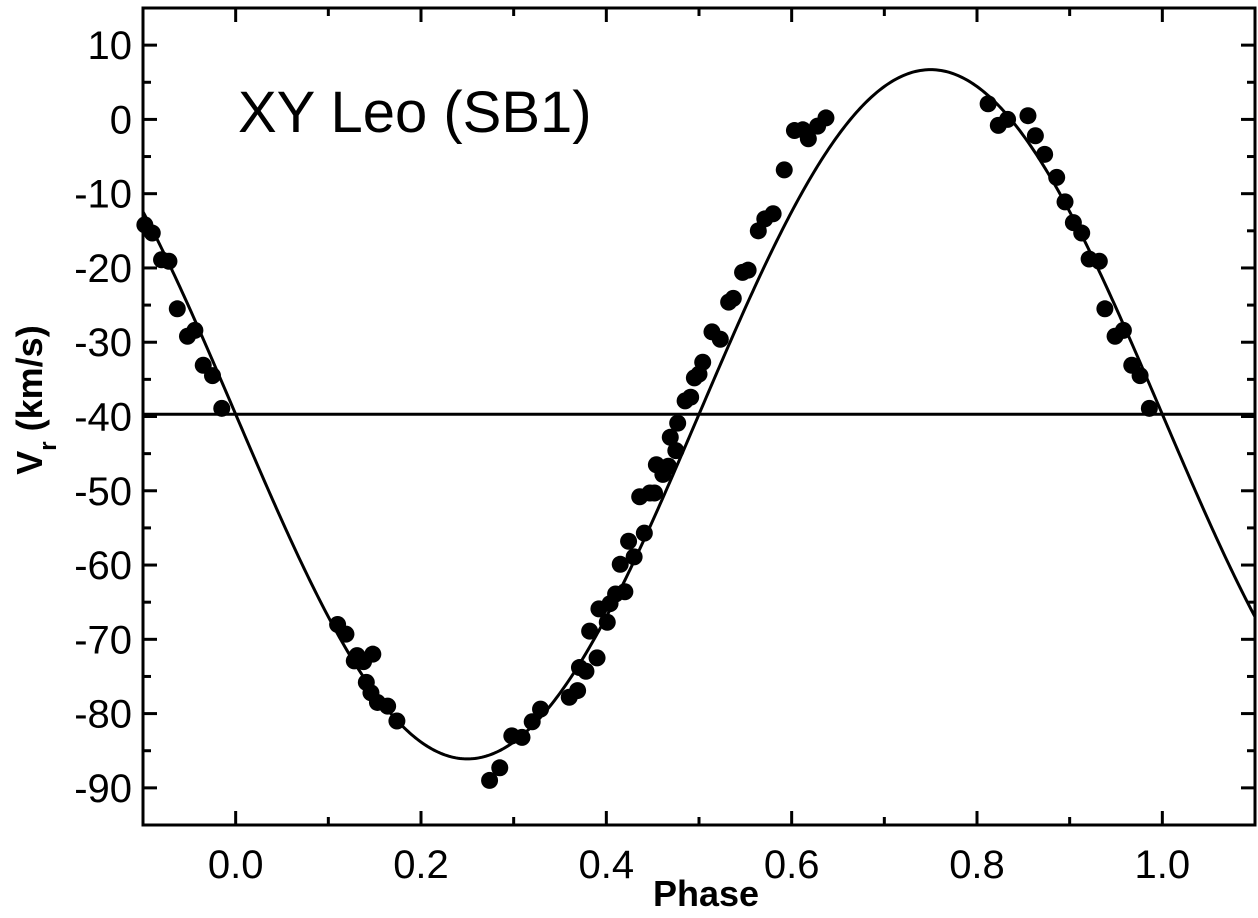  Describe the element at coordinates (421, 865) in the screenshot. I see `x-tick-label: 0.2` at that location.